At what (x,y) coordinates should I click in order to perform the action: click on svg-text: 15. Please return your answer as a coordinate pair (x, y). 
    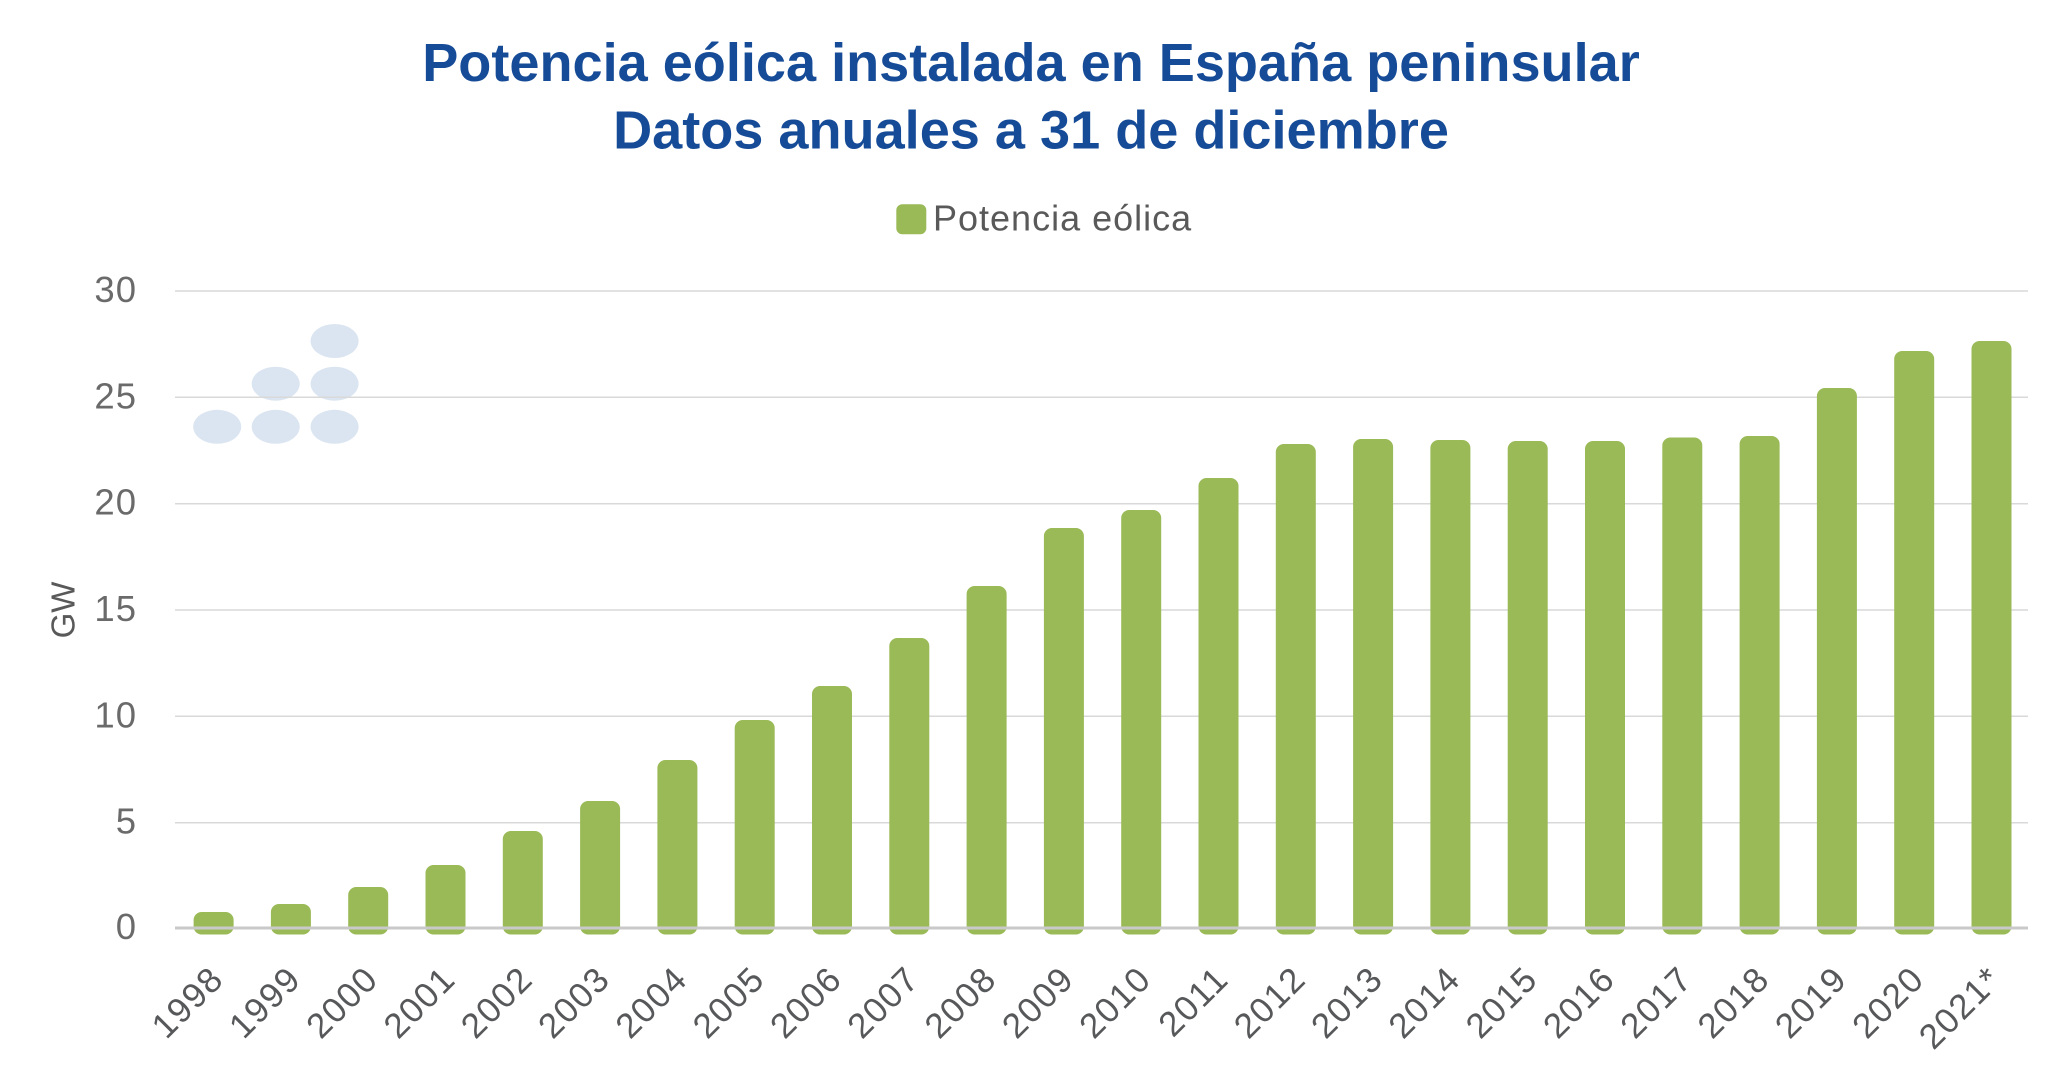
    Looking at the image, I should click on (115, 608).